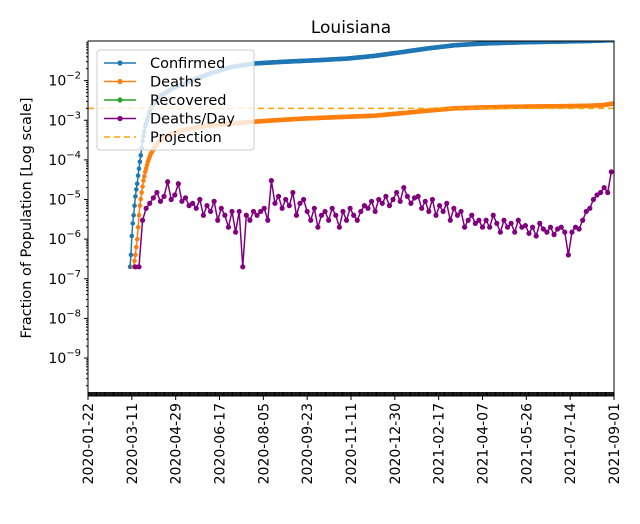 The width and height of the screenshot is (640, 524). I want to click on y-tick-exponent: −8, so click(73, 313).